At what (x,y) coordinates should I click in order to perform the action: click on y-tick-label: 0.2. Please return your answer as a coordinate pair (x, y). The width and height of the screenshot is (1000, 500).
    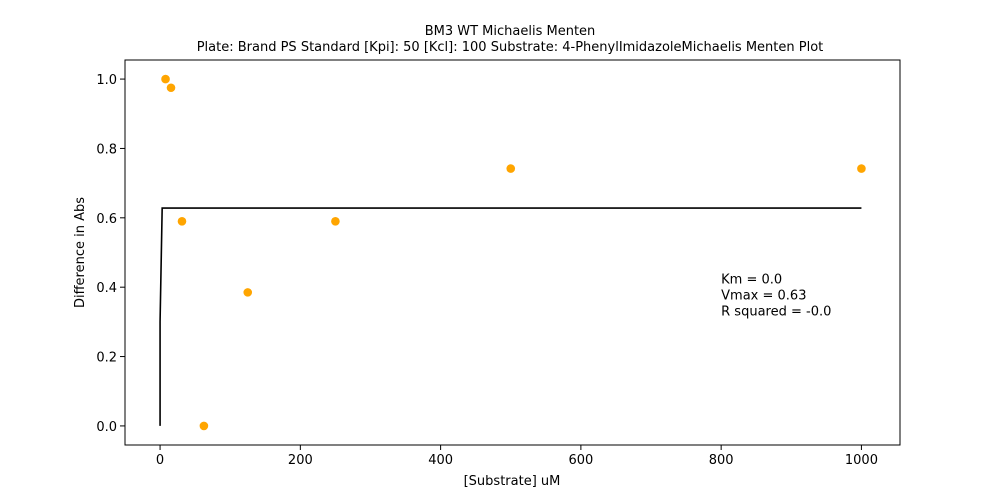
    Looking at the image, I should click on (106, 358).